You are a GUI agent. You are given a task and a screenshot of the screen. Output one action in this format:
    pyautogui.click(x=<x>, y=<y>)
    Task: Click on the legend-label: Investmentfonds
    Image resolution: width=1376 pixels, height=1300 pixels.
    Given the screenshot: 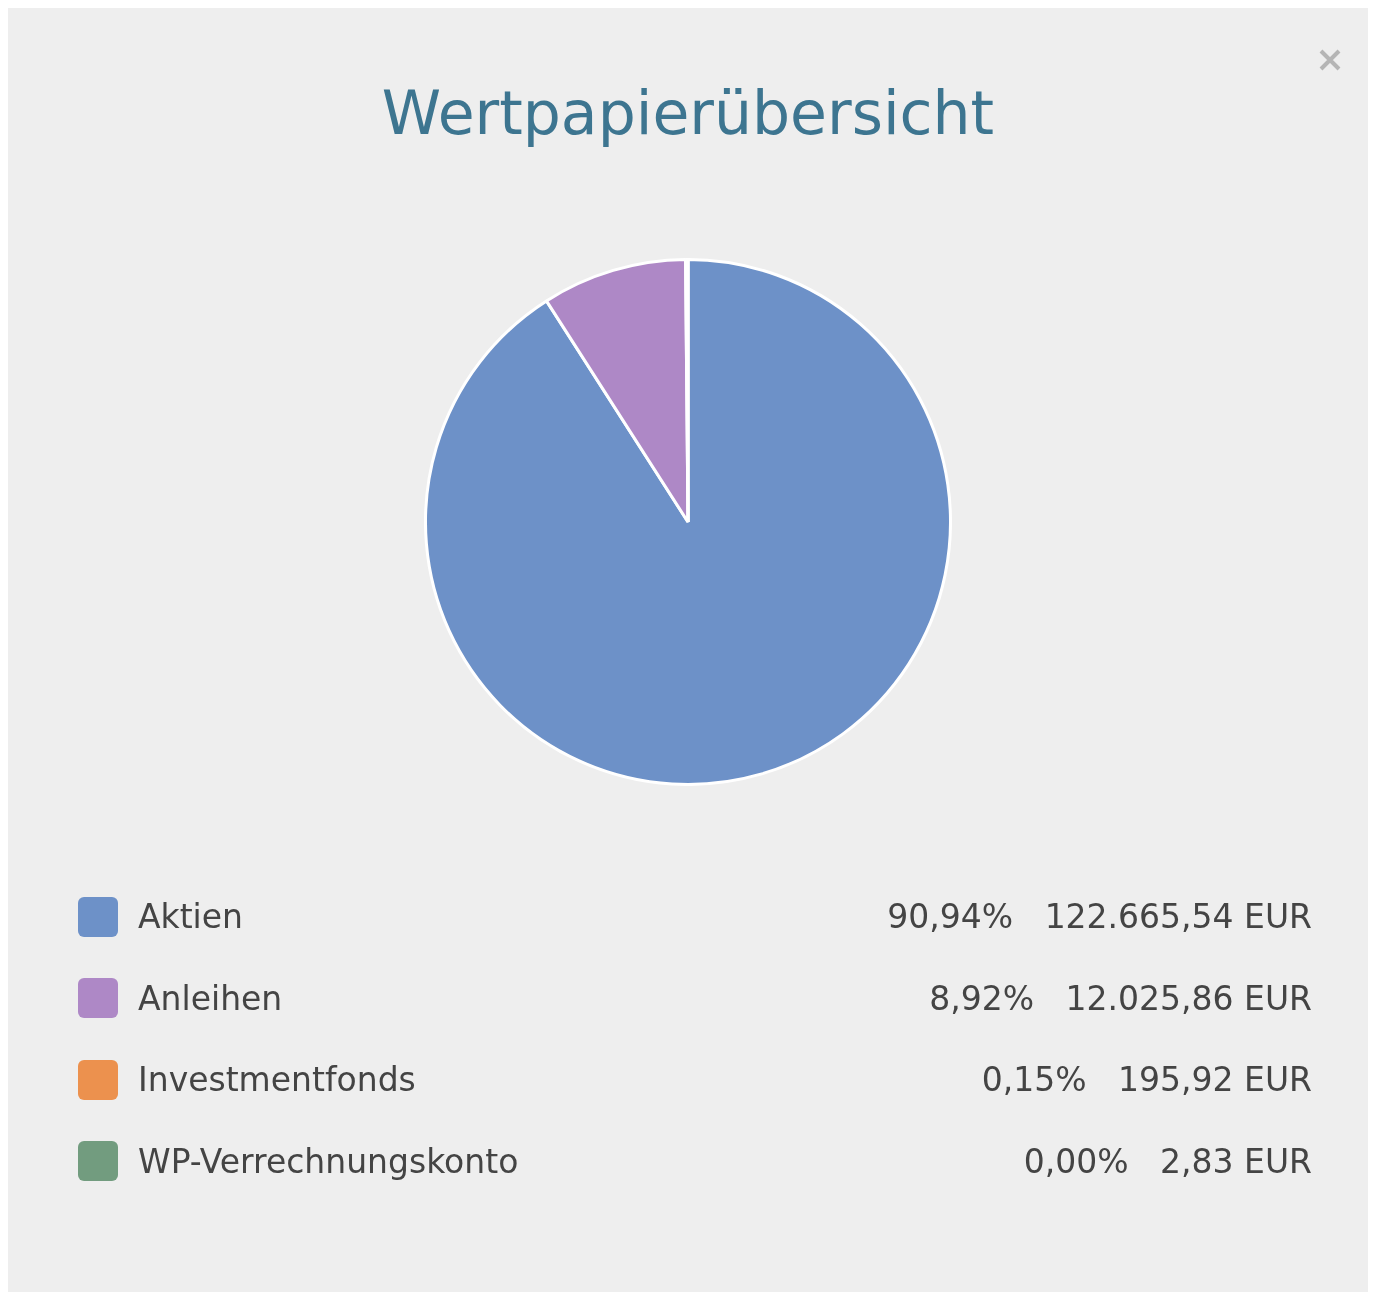 What is the action you would take?
    pyautogui.click(x=277, y=1080)
    